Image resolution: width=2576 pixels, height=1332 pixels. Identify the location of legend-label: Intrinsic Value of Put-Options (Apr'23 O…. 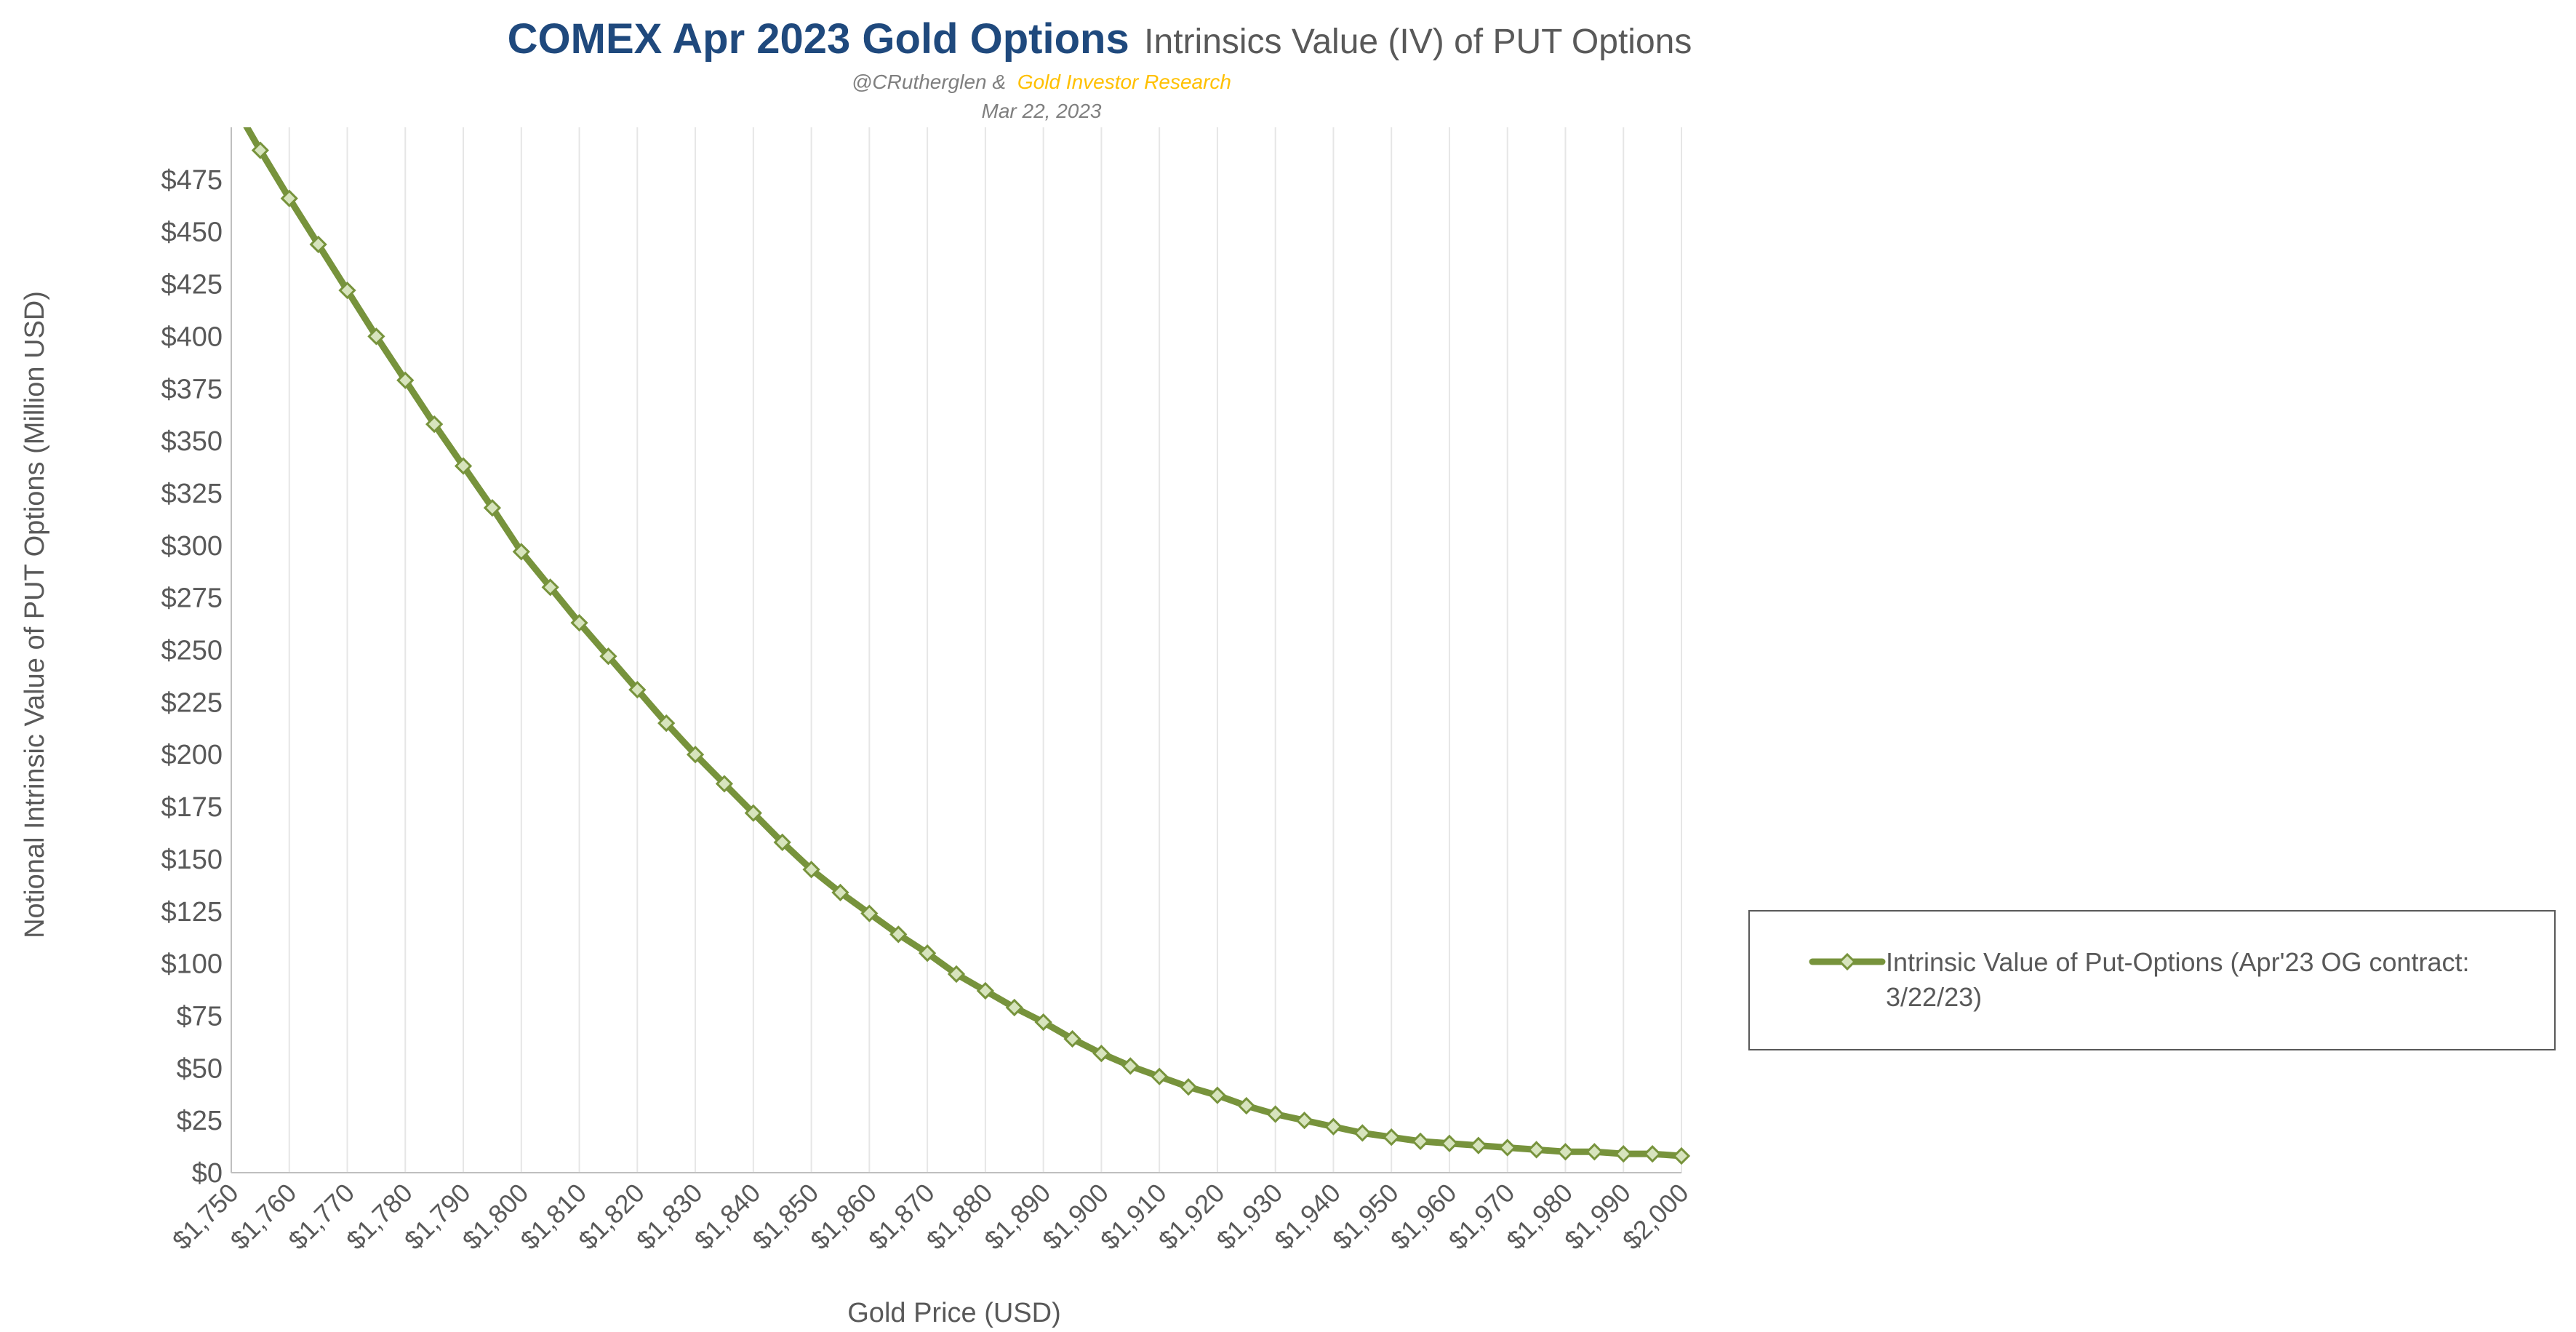
(2181, 979).